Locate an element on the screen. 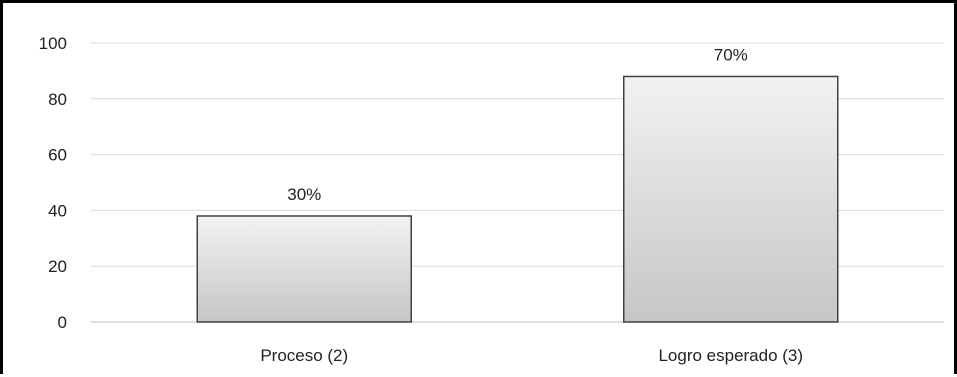 This screenshot has height=377, width=957. y-tick-label: 100 is located at coordinates (53, 43).